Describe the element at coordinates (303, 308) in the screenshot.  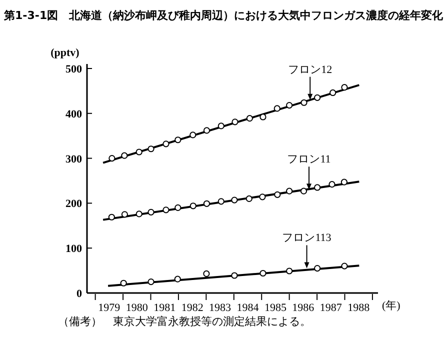
I see `x-tick-label: 1986` at that location.